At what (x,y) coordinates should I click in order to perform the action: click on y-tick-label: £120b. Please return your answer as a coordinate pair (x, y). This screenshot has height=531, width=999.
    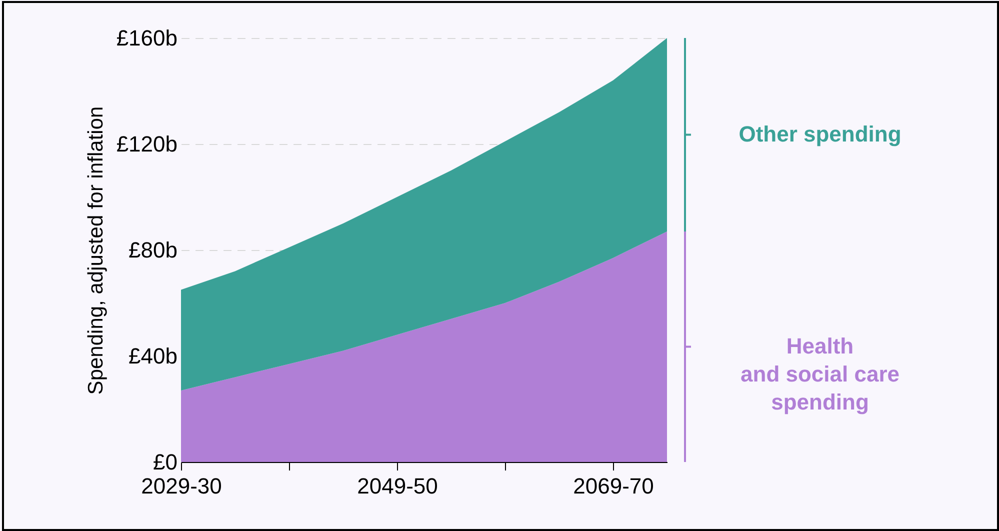
    Looking at the image, I should click on (147, 144).